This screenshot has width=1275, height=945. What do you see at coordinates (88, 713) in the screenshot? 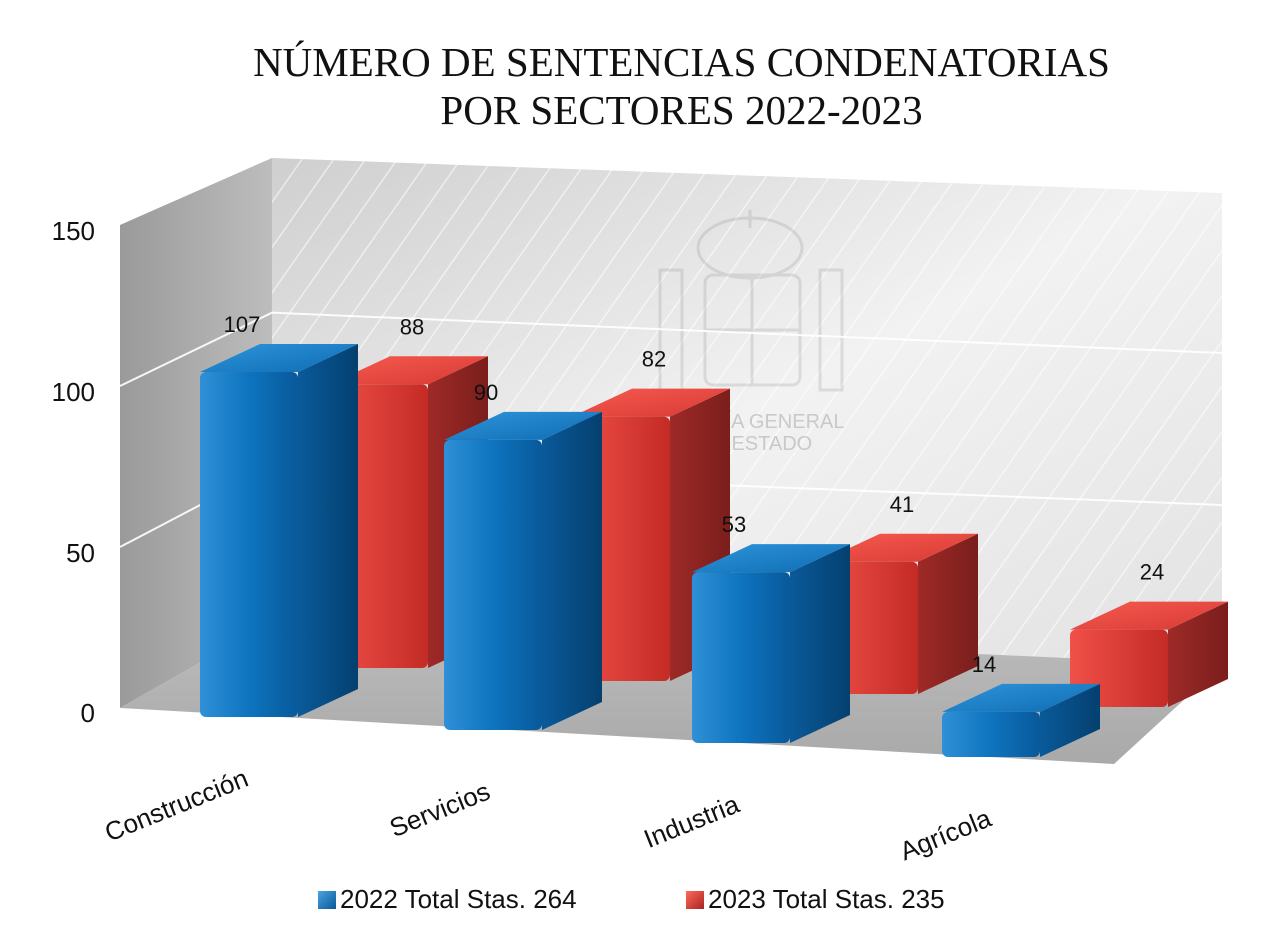
I see `y-tick-label: 0` at bounding box center [88, 713].